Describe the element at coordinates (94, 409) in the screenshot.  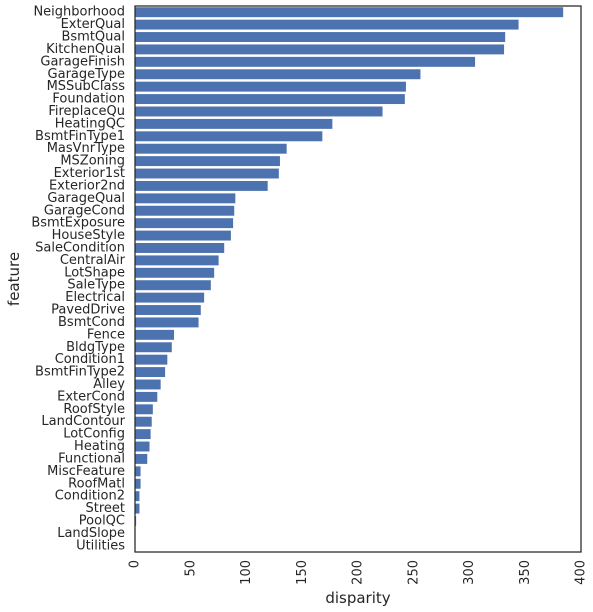
I see `y-tick-label: RoofStyle` at that location.